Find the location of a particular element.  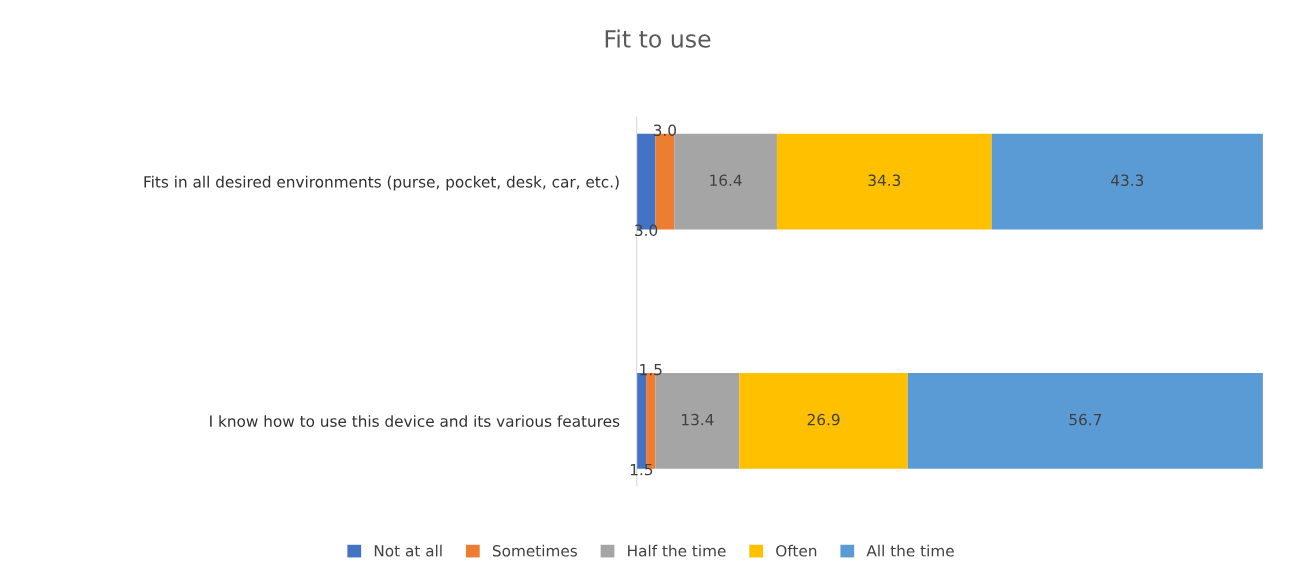

legend-label: Sometimes is located at coordinates (534, 550).